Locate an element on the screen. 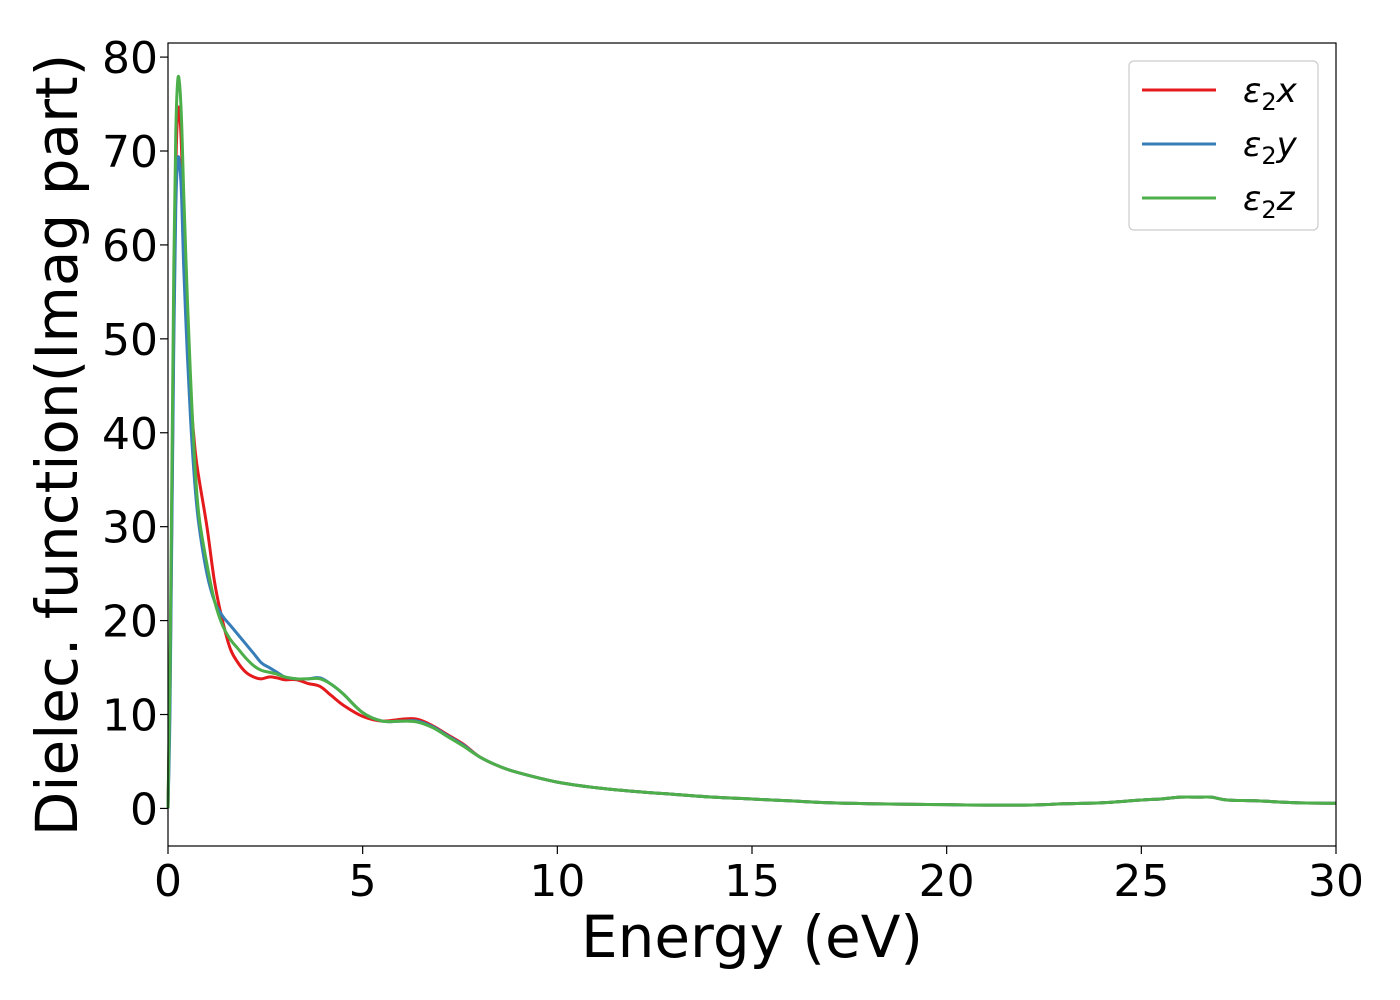  x-tick-label: 25 is located at coordinates (1141, 881).